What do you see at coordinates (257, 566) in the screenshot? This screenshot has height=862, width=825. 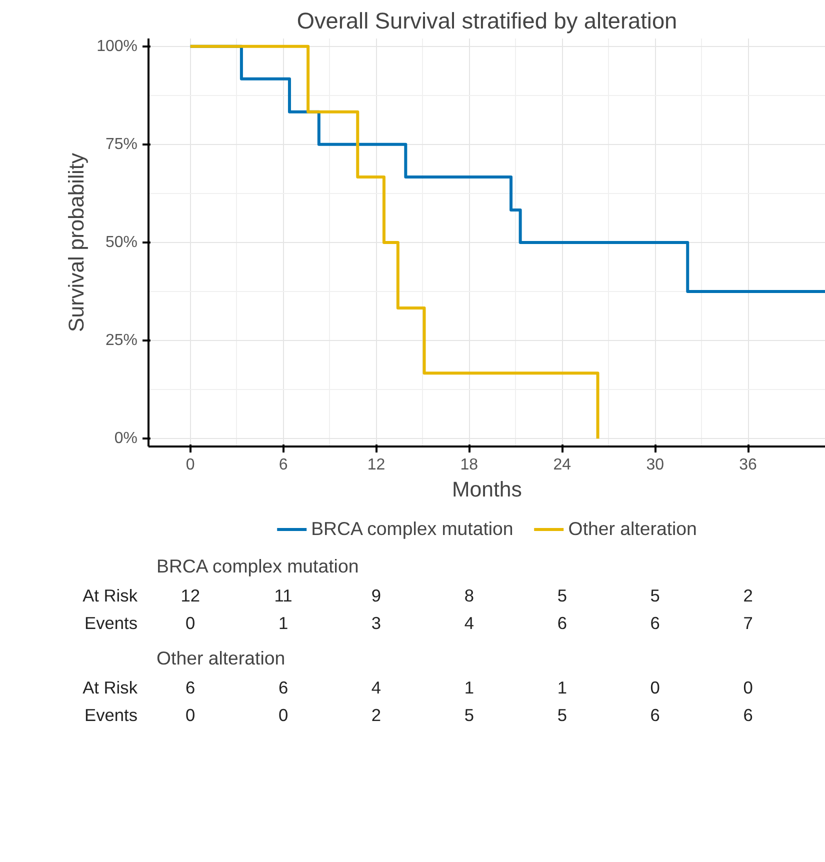 I see `text: BRCA complex mutation` at bounding box center [257, 566].